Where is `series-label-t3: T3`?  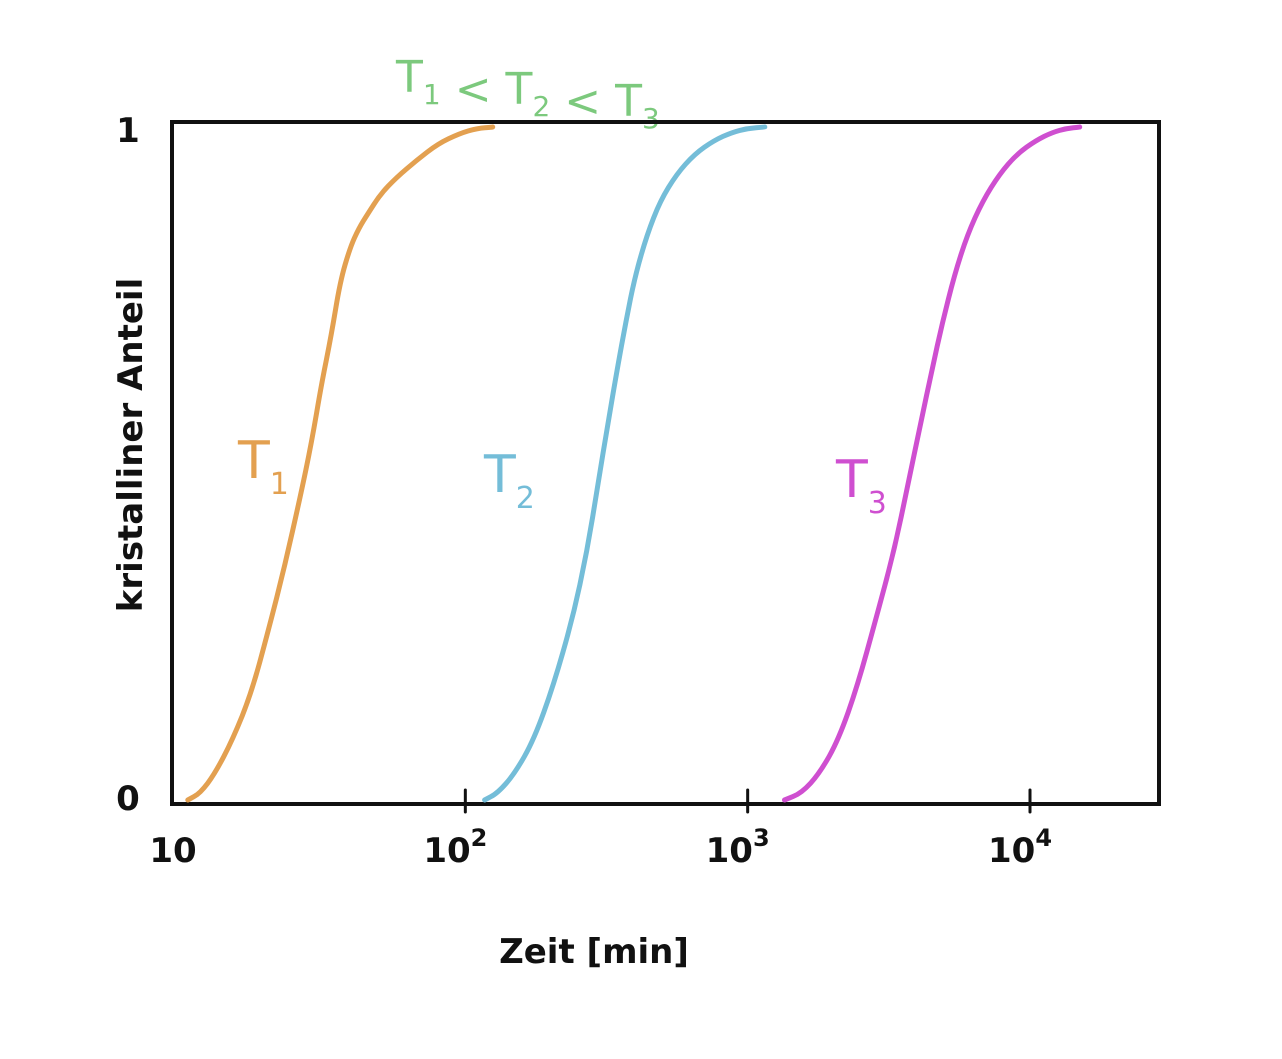 series-label-t3: T3 is located at coordinates (861, 485).